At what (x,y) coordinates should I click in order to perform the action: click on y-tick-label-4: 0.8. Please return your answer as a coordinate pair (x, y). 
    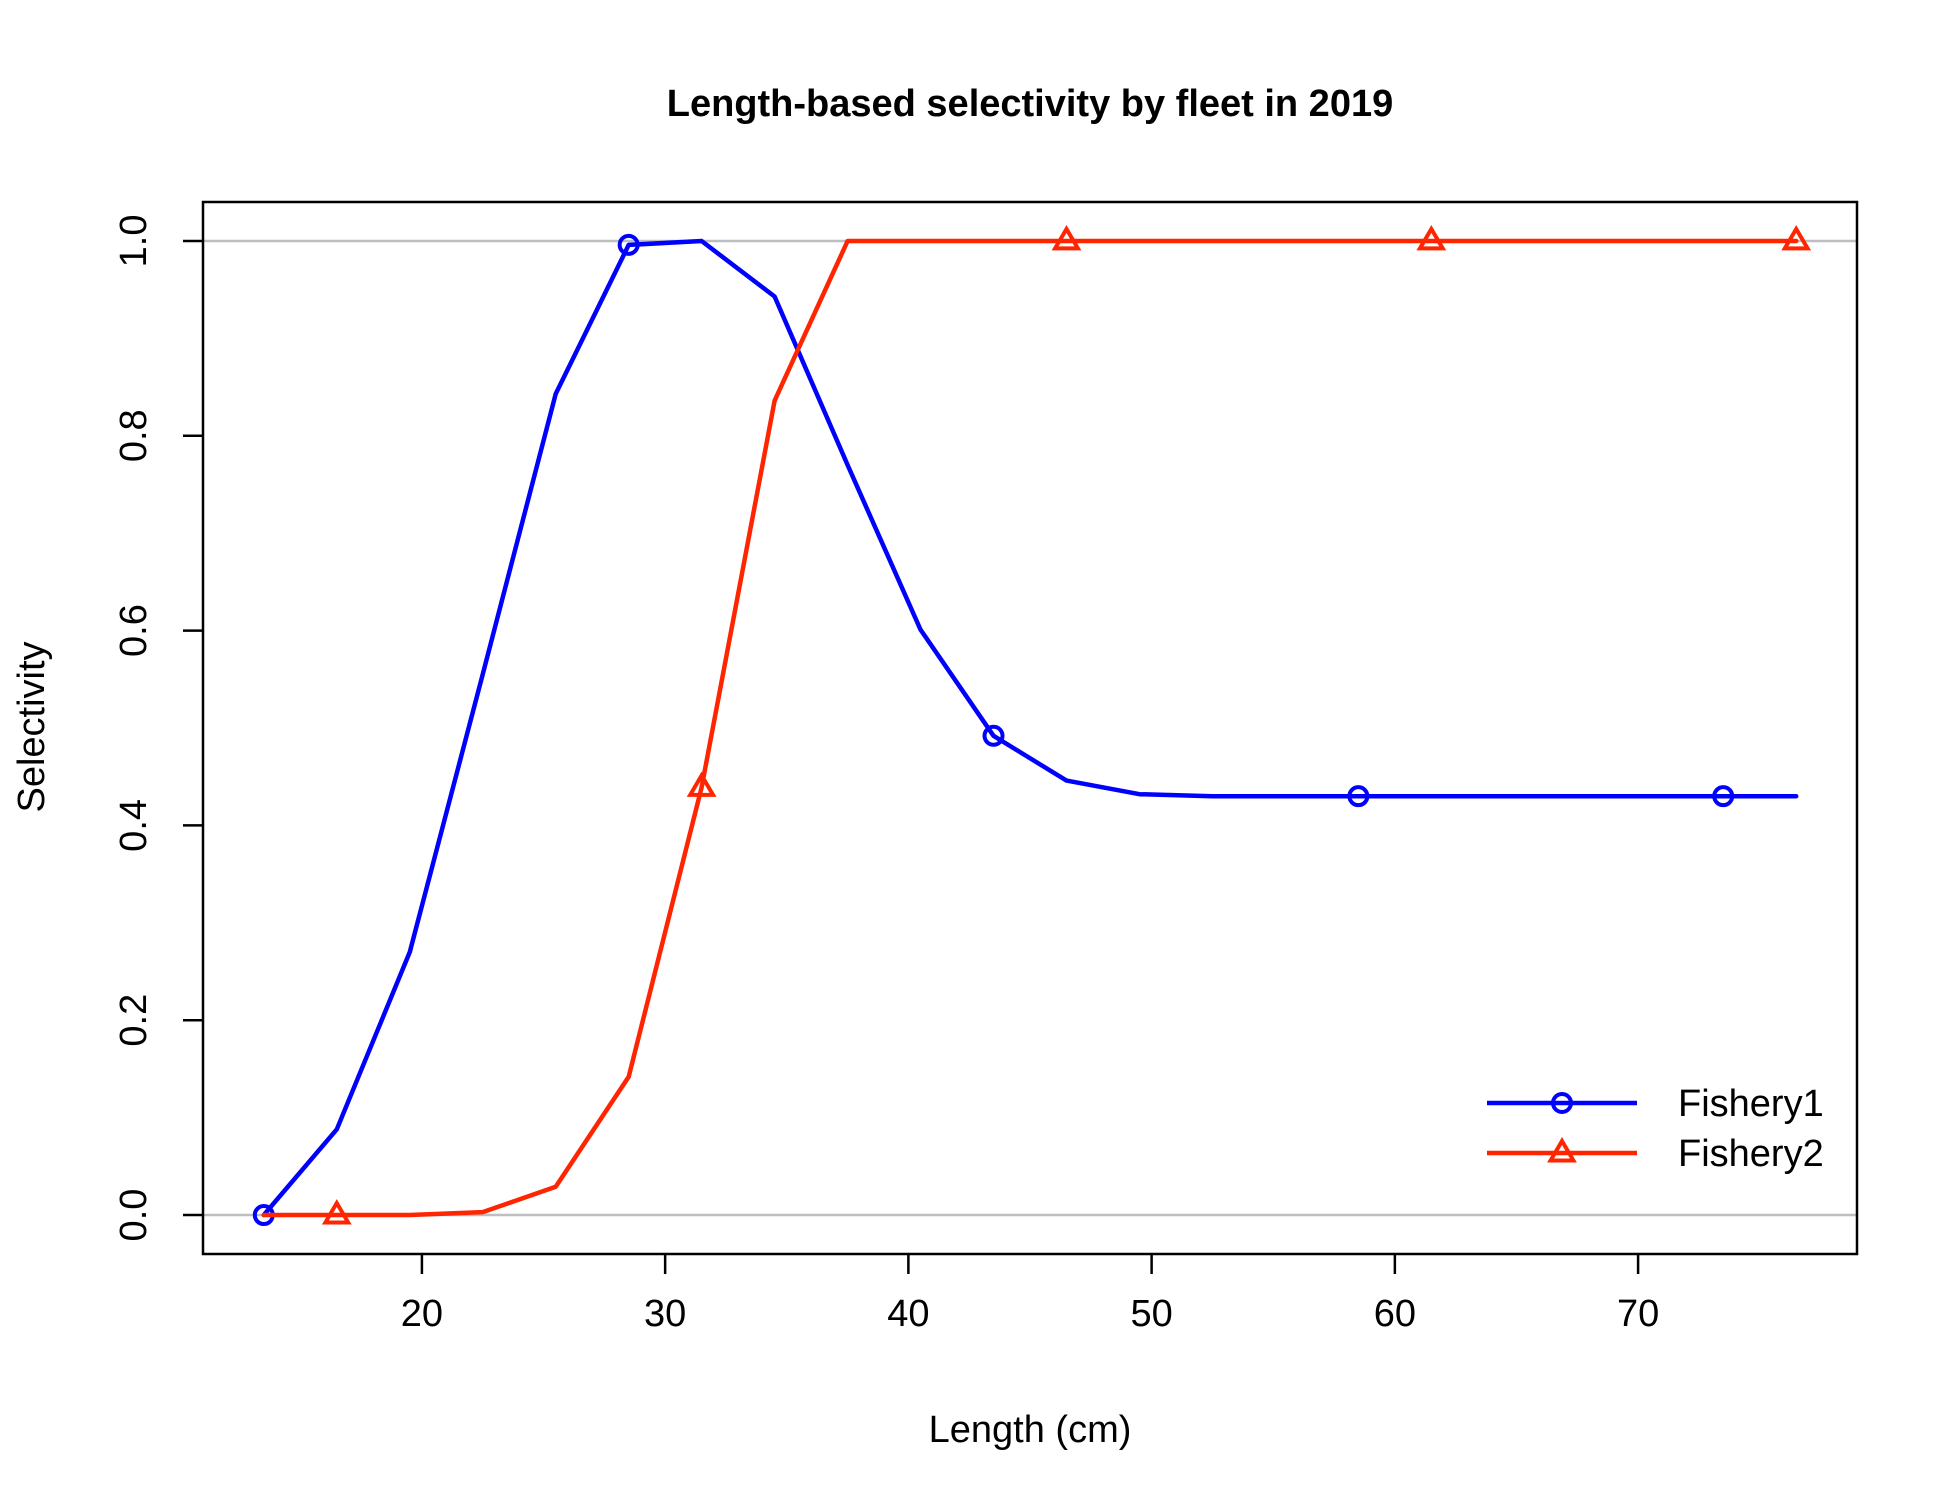
    Looking at the image, I should click on (134, 435).